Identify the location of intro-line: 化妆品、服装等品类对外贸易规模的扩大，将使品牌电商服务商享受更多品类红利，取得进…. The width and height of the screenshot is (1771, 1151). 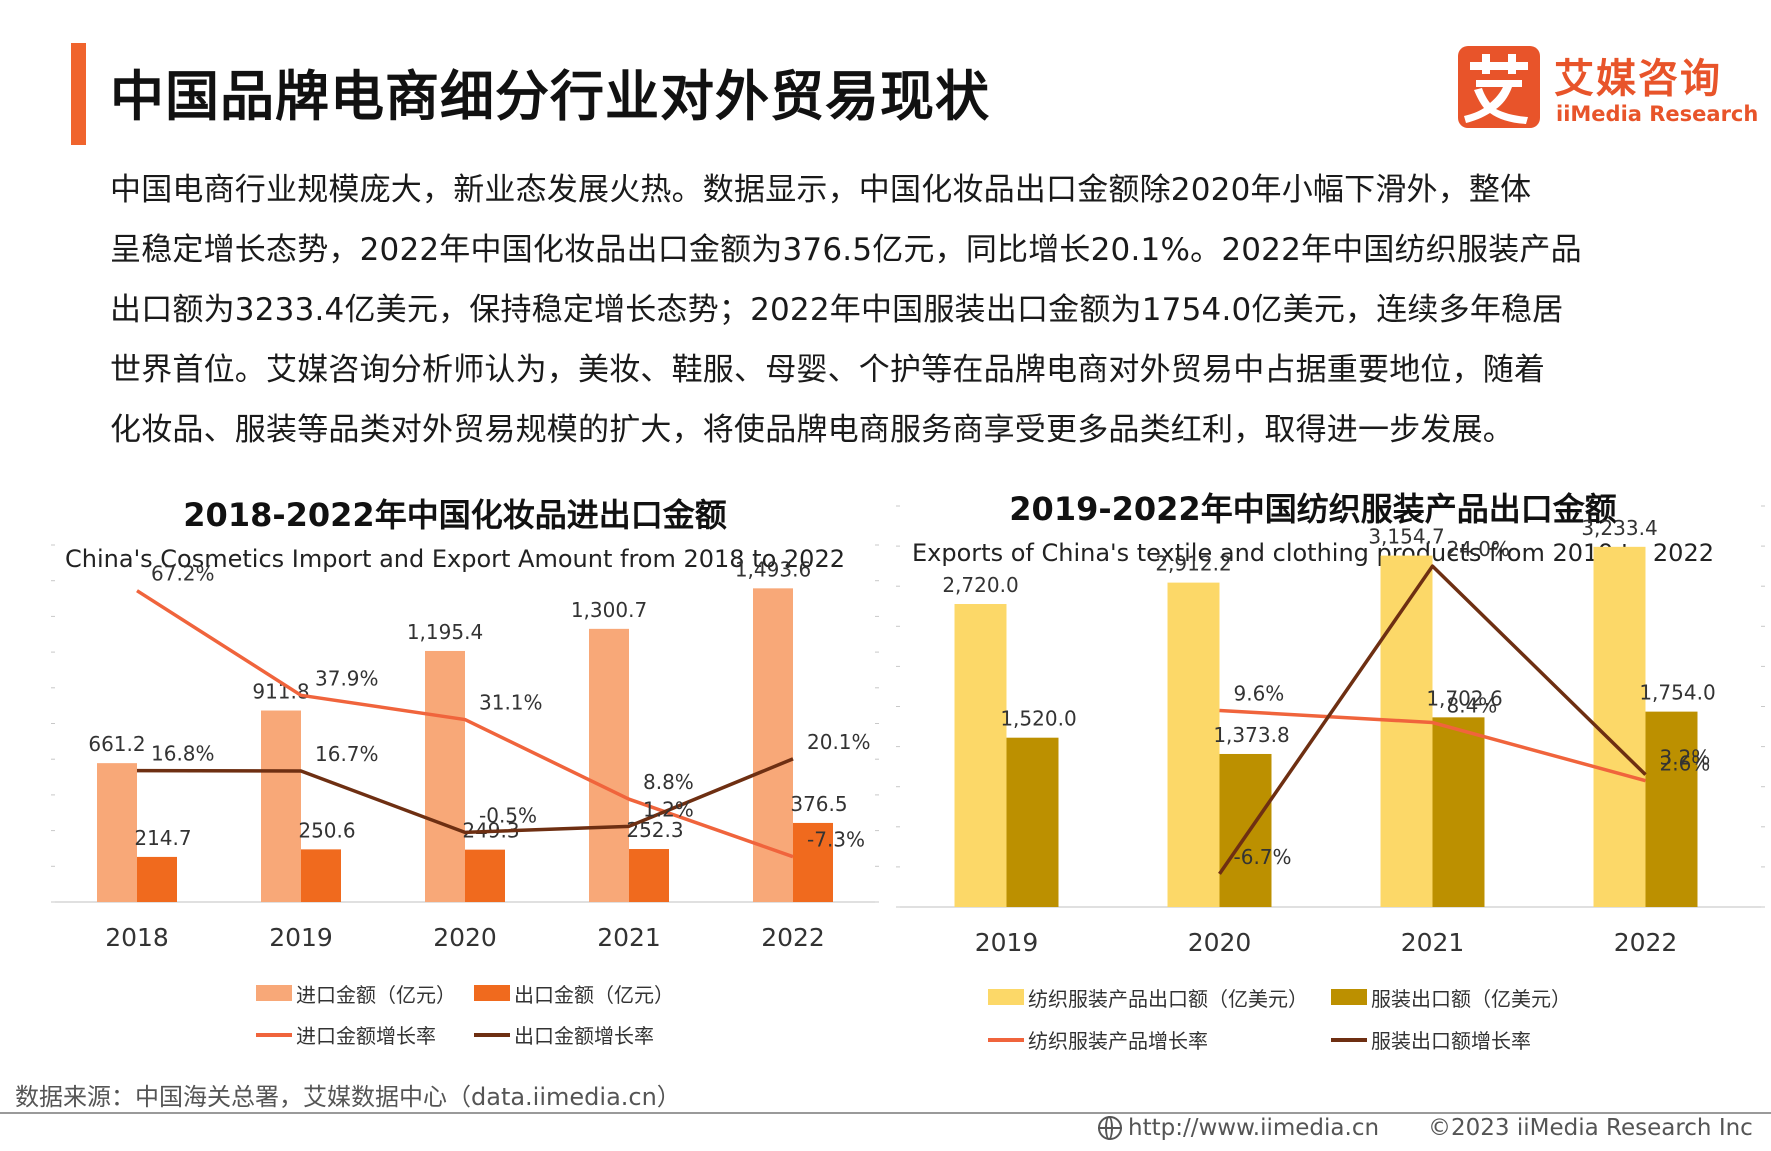
(812, 430).